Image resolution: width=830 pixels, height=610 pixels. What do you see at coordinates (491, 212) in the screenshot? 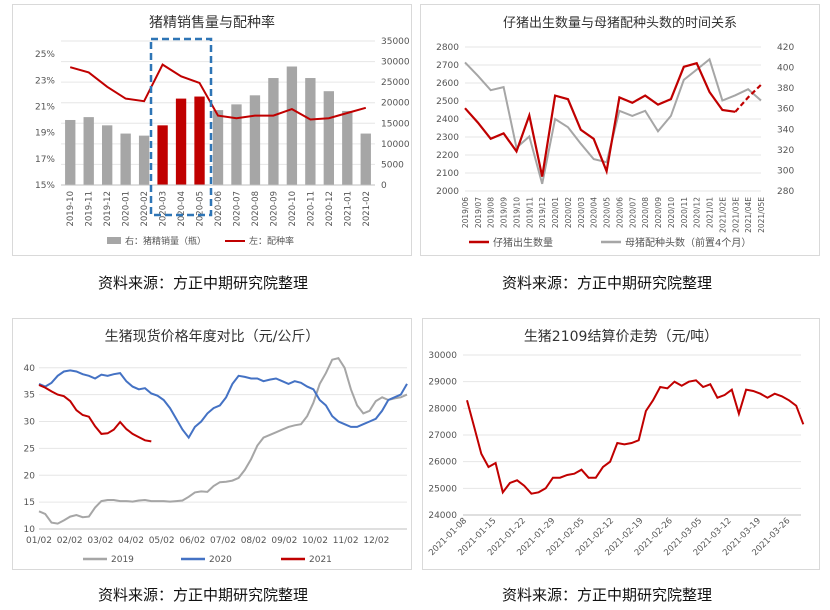
I see `x-tick-label: 2019/08` at bounding box center [491, 212].